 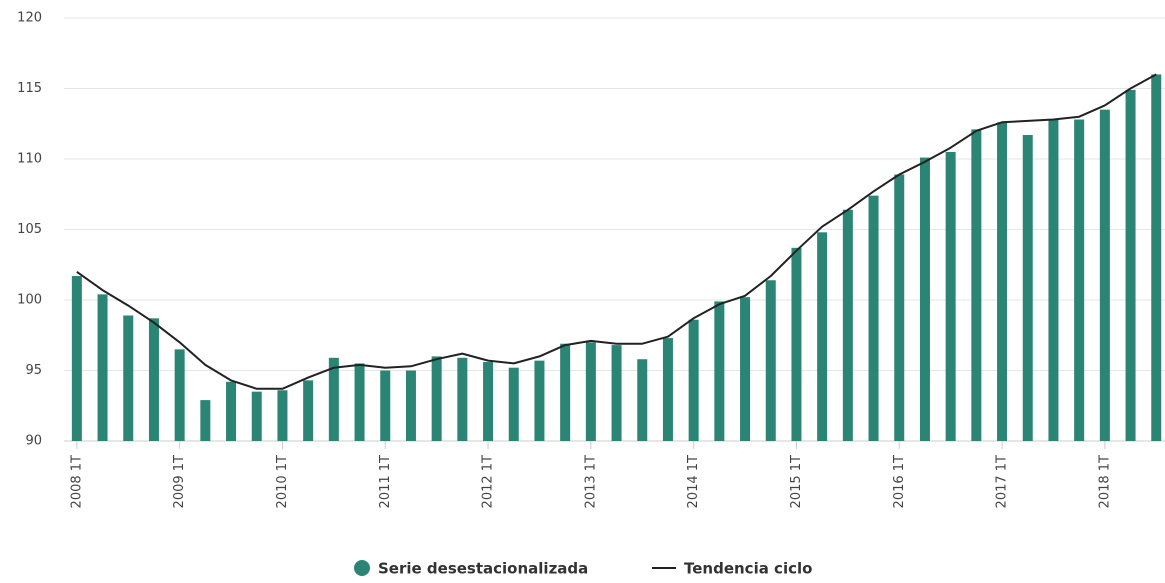 I want to click on x-tick-label: 2013 1T, so click(x=590, y=481).